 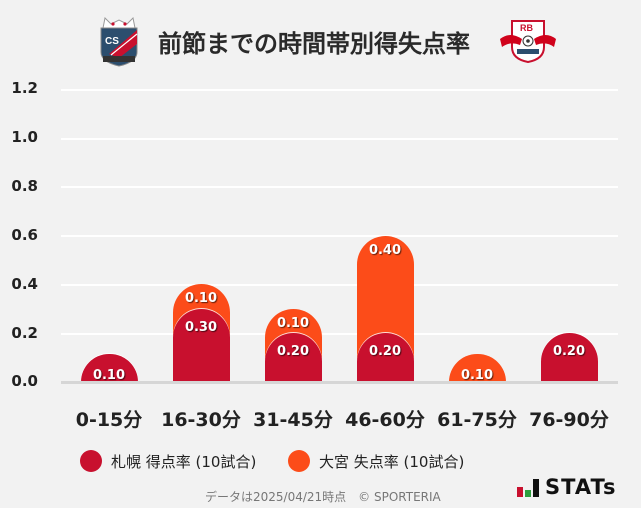 I want to click on stats-bar-red-icon, so click(x=520, y=492).